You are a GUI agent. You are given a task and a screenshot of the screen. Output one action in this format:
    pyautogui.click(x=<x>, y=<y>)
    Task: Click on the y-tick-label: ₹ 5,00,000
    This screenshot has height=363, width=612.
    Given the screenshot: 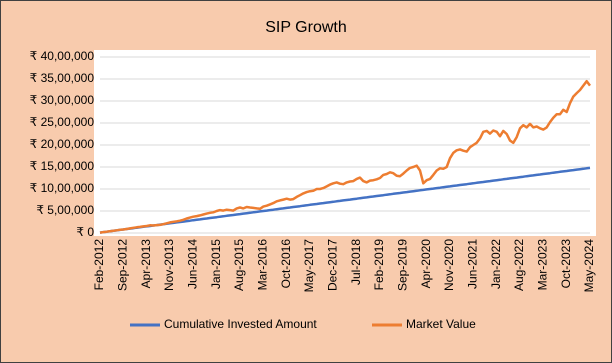 What is the action you would take?
    pyautogui.click(x=65, y=210)
    